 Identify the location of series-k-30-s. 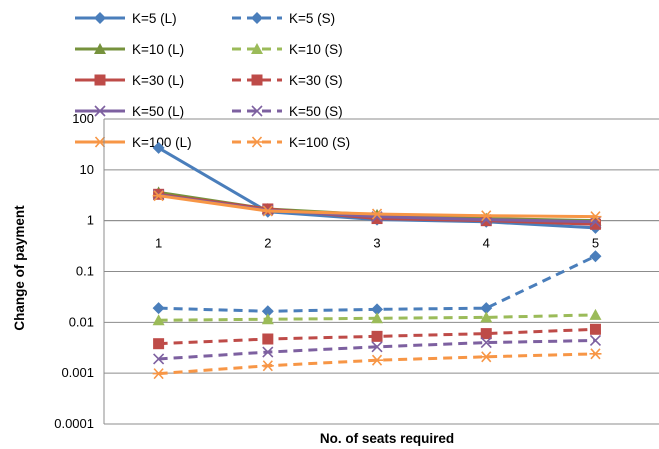
(377, 336).